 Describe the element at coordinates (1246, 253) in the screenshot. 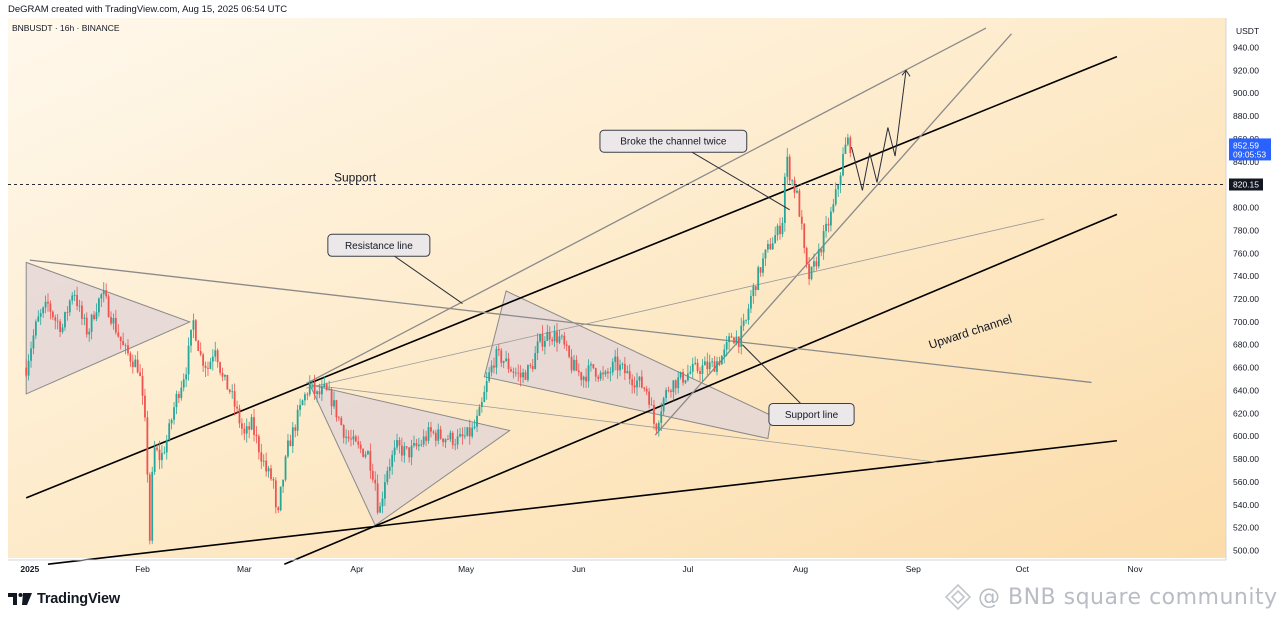

I see `price-tick: 760.00` at that location.